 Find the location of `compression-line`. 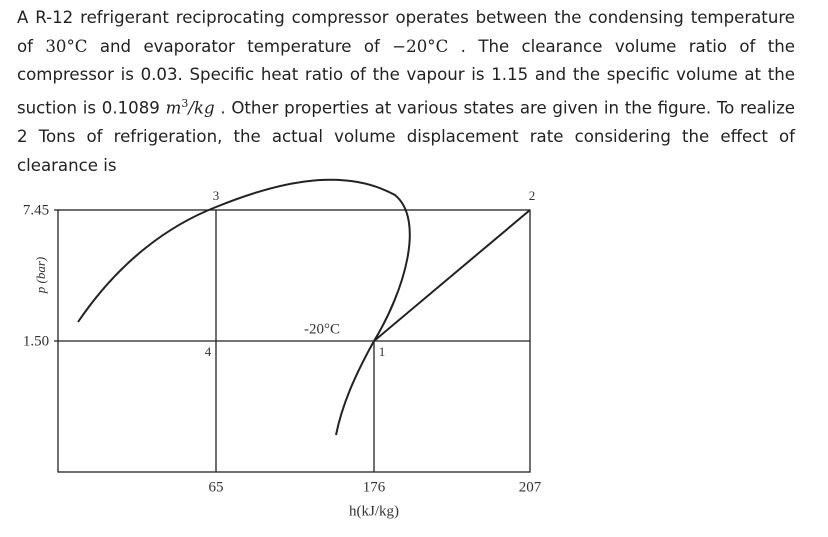

compression-line is located at coordinates (452, 275).